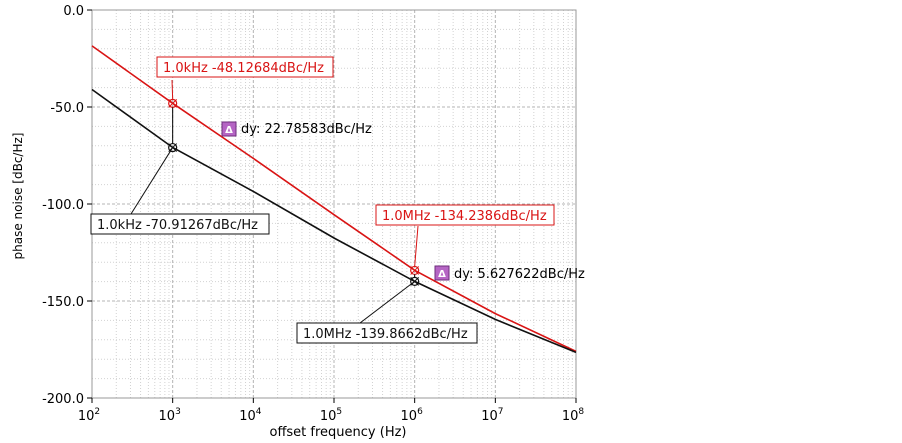 The height and width of the screenshot is (443, 902). What do you see at coordinates (250, 415) in the screenshot?
I see `x-tick-label: 104` at bounding box center [250, 415].